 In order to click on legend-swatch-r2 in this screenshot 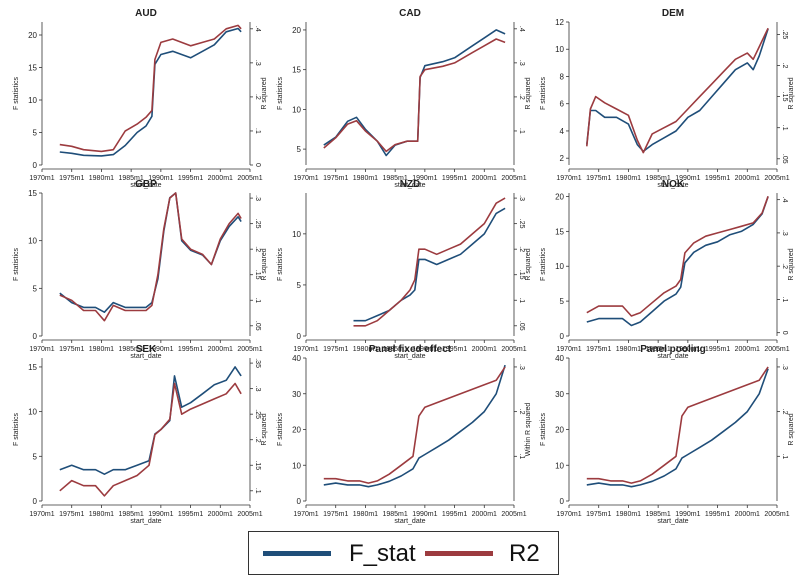, I will do `click(459, 553)`.